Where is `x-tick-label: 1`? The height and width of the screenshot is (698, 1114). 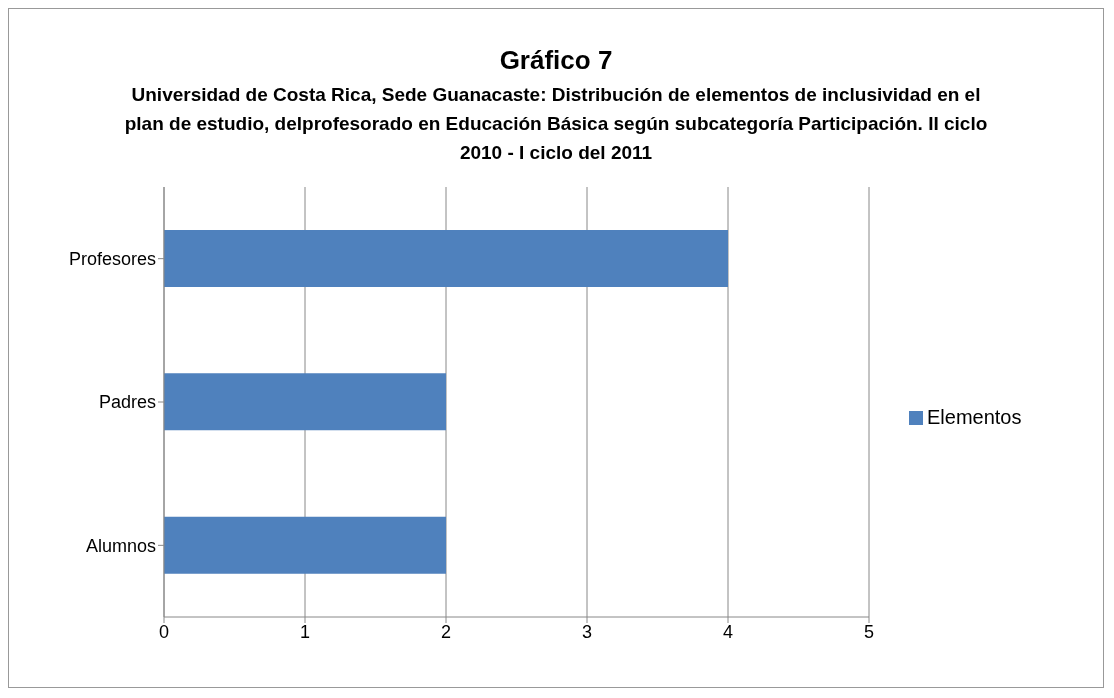 x-tick-label: 1 is located at coordinates (305, 631).